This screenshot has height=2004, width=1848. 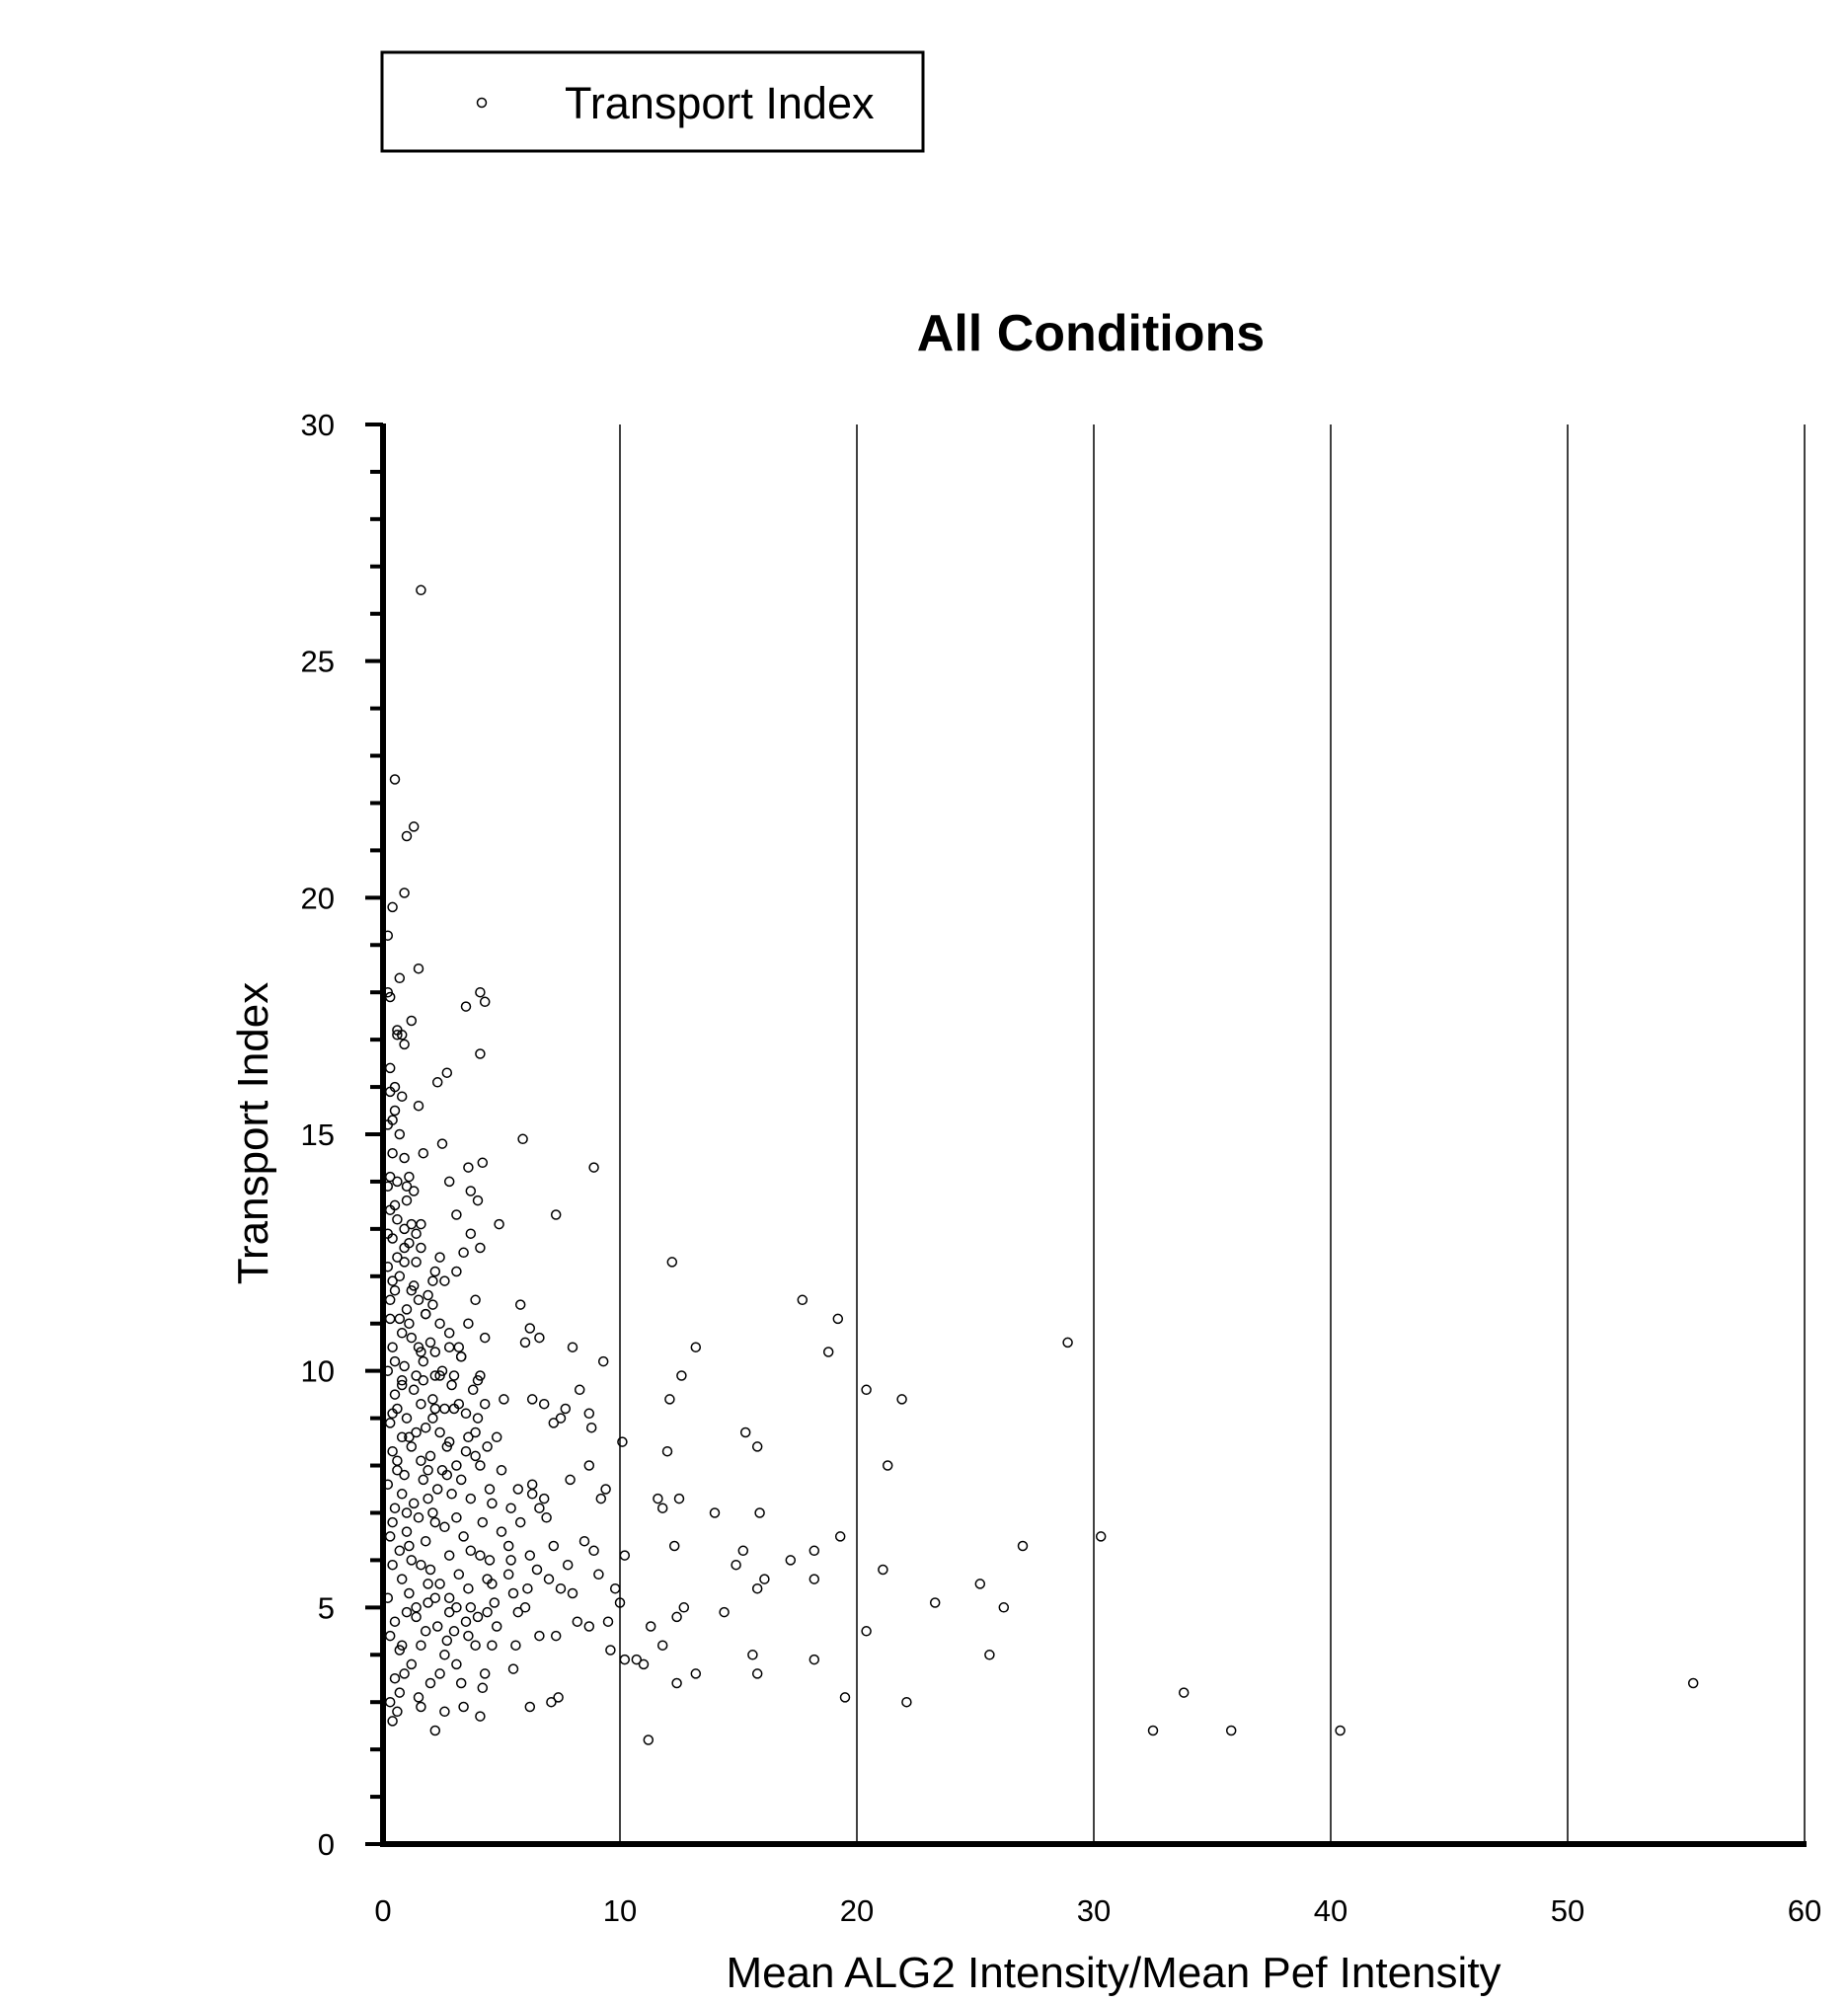 What do you see at coordinates (382, 1911) in the screenshot?
I see `x-tick-label: 0` at bounding box center [382, 1911].